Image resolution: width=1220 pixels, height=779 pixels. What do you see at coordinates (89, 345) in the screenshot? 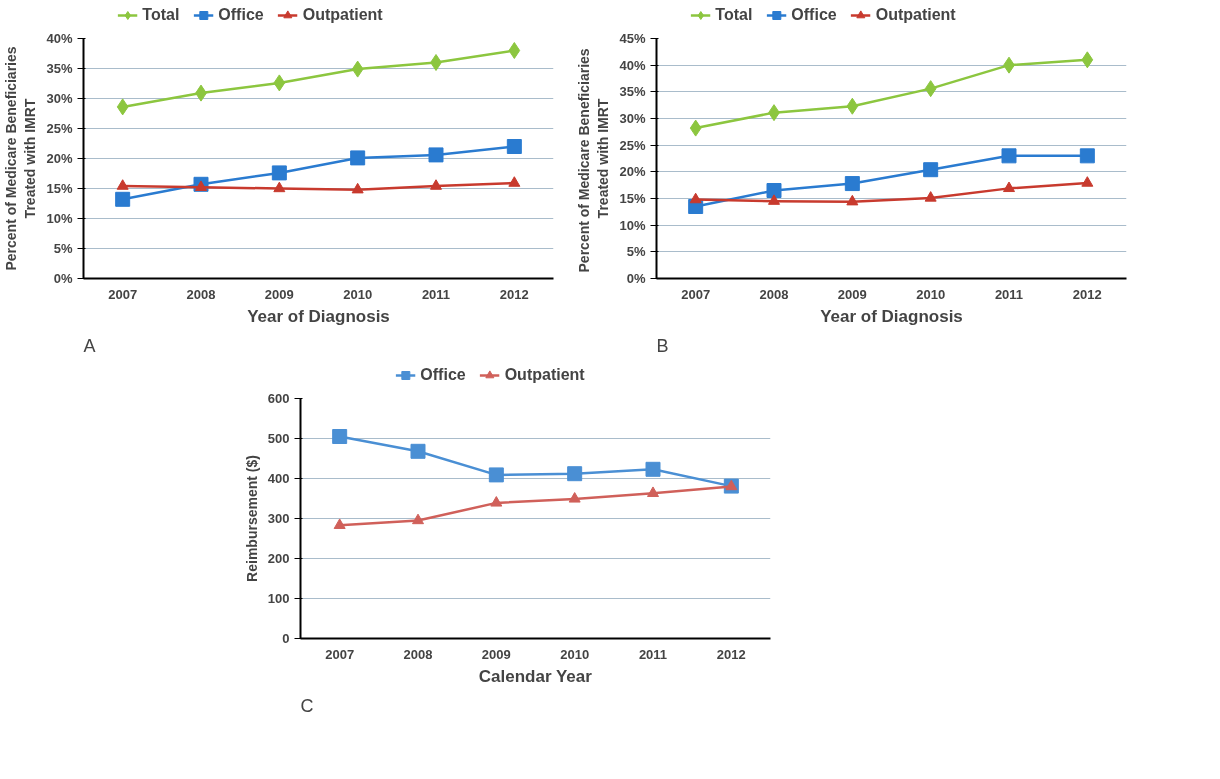
I see `text: A` at bounding box center [89, 345].